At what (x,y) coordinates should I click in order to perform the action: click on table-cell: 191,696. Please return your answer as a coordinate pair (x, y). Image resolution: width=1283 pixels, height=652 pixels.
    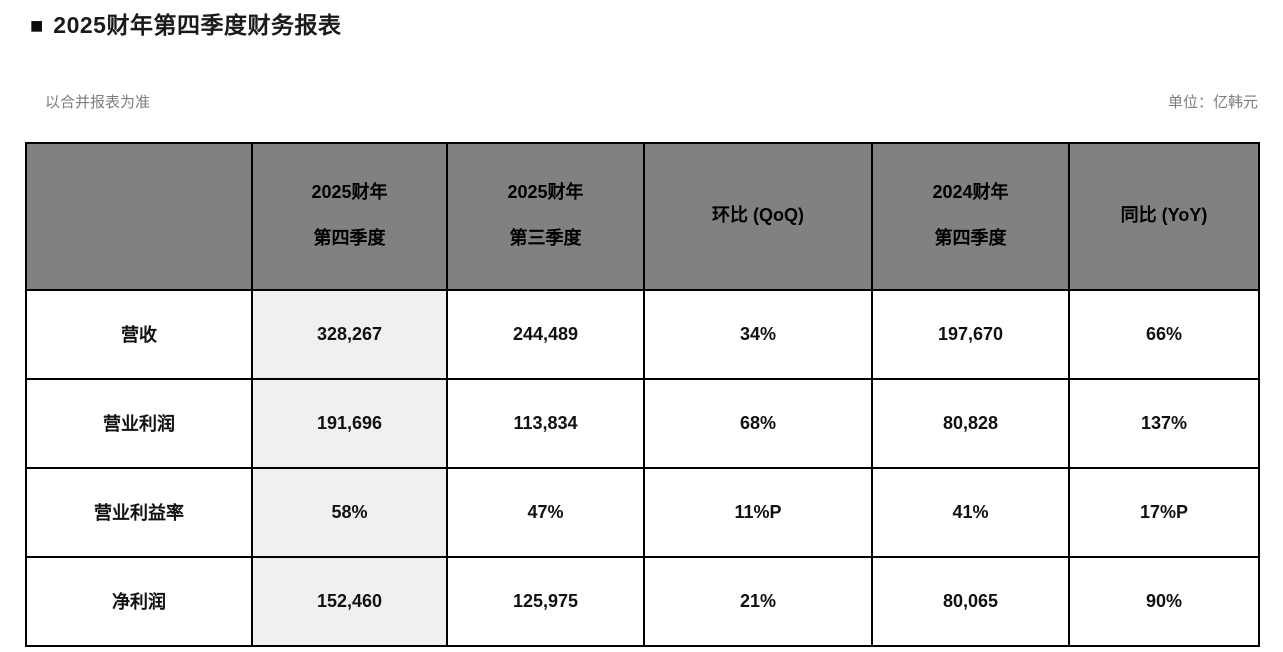
    Looking at the image, I should click on (349, 423).